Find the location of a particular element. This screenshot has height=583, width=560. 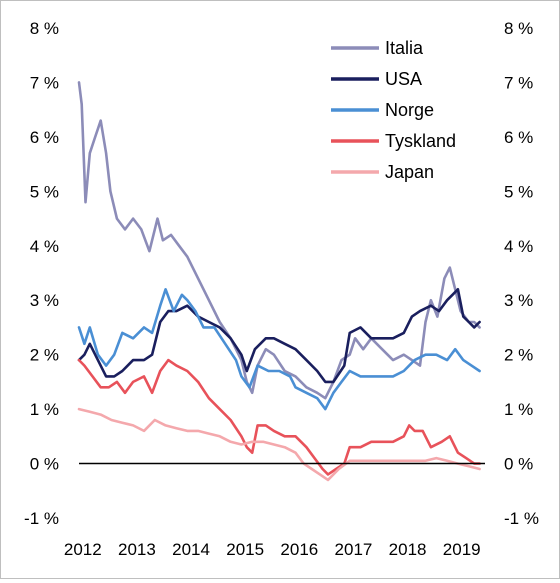

y-tick-label-left: 0 % is located at coordinates (44, 464).